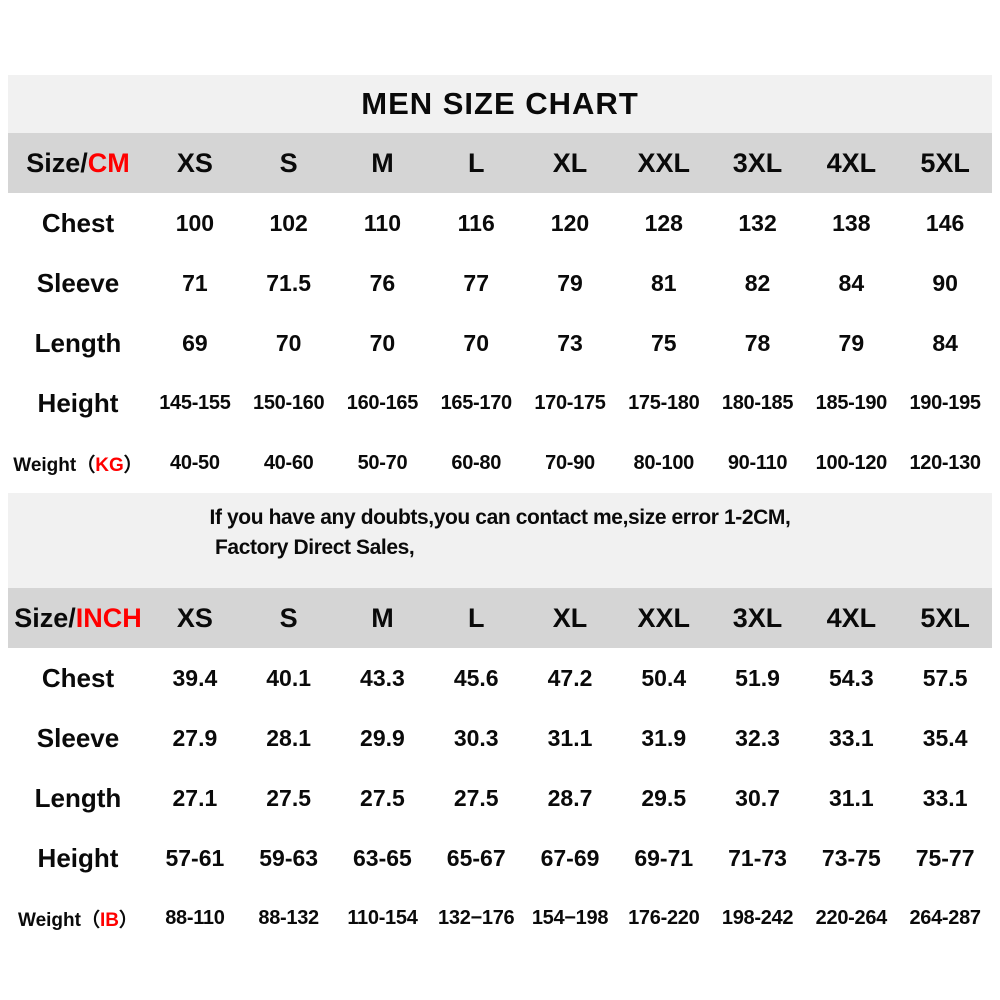  Describe the element at coordinates (663, 222) in the screenshot. I see `cell-value: 128` at that location.